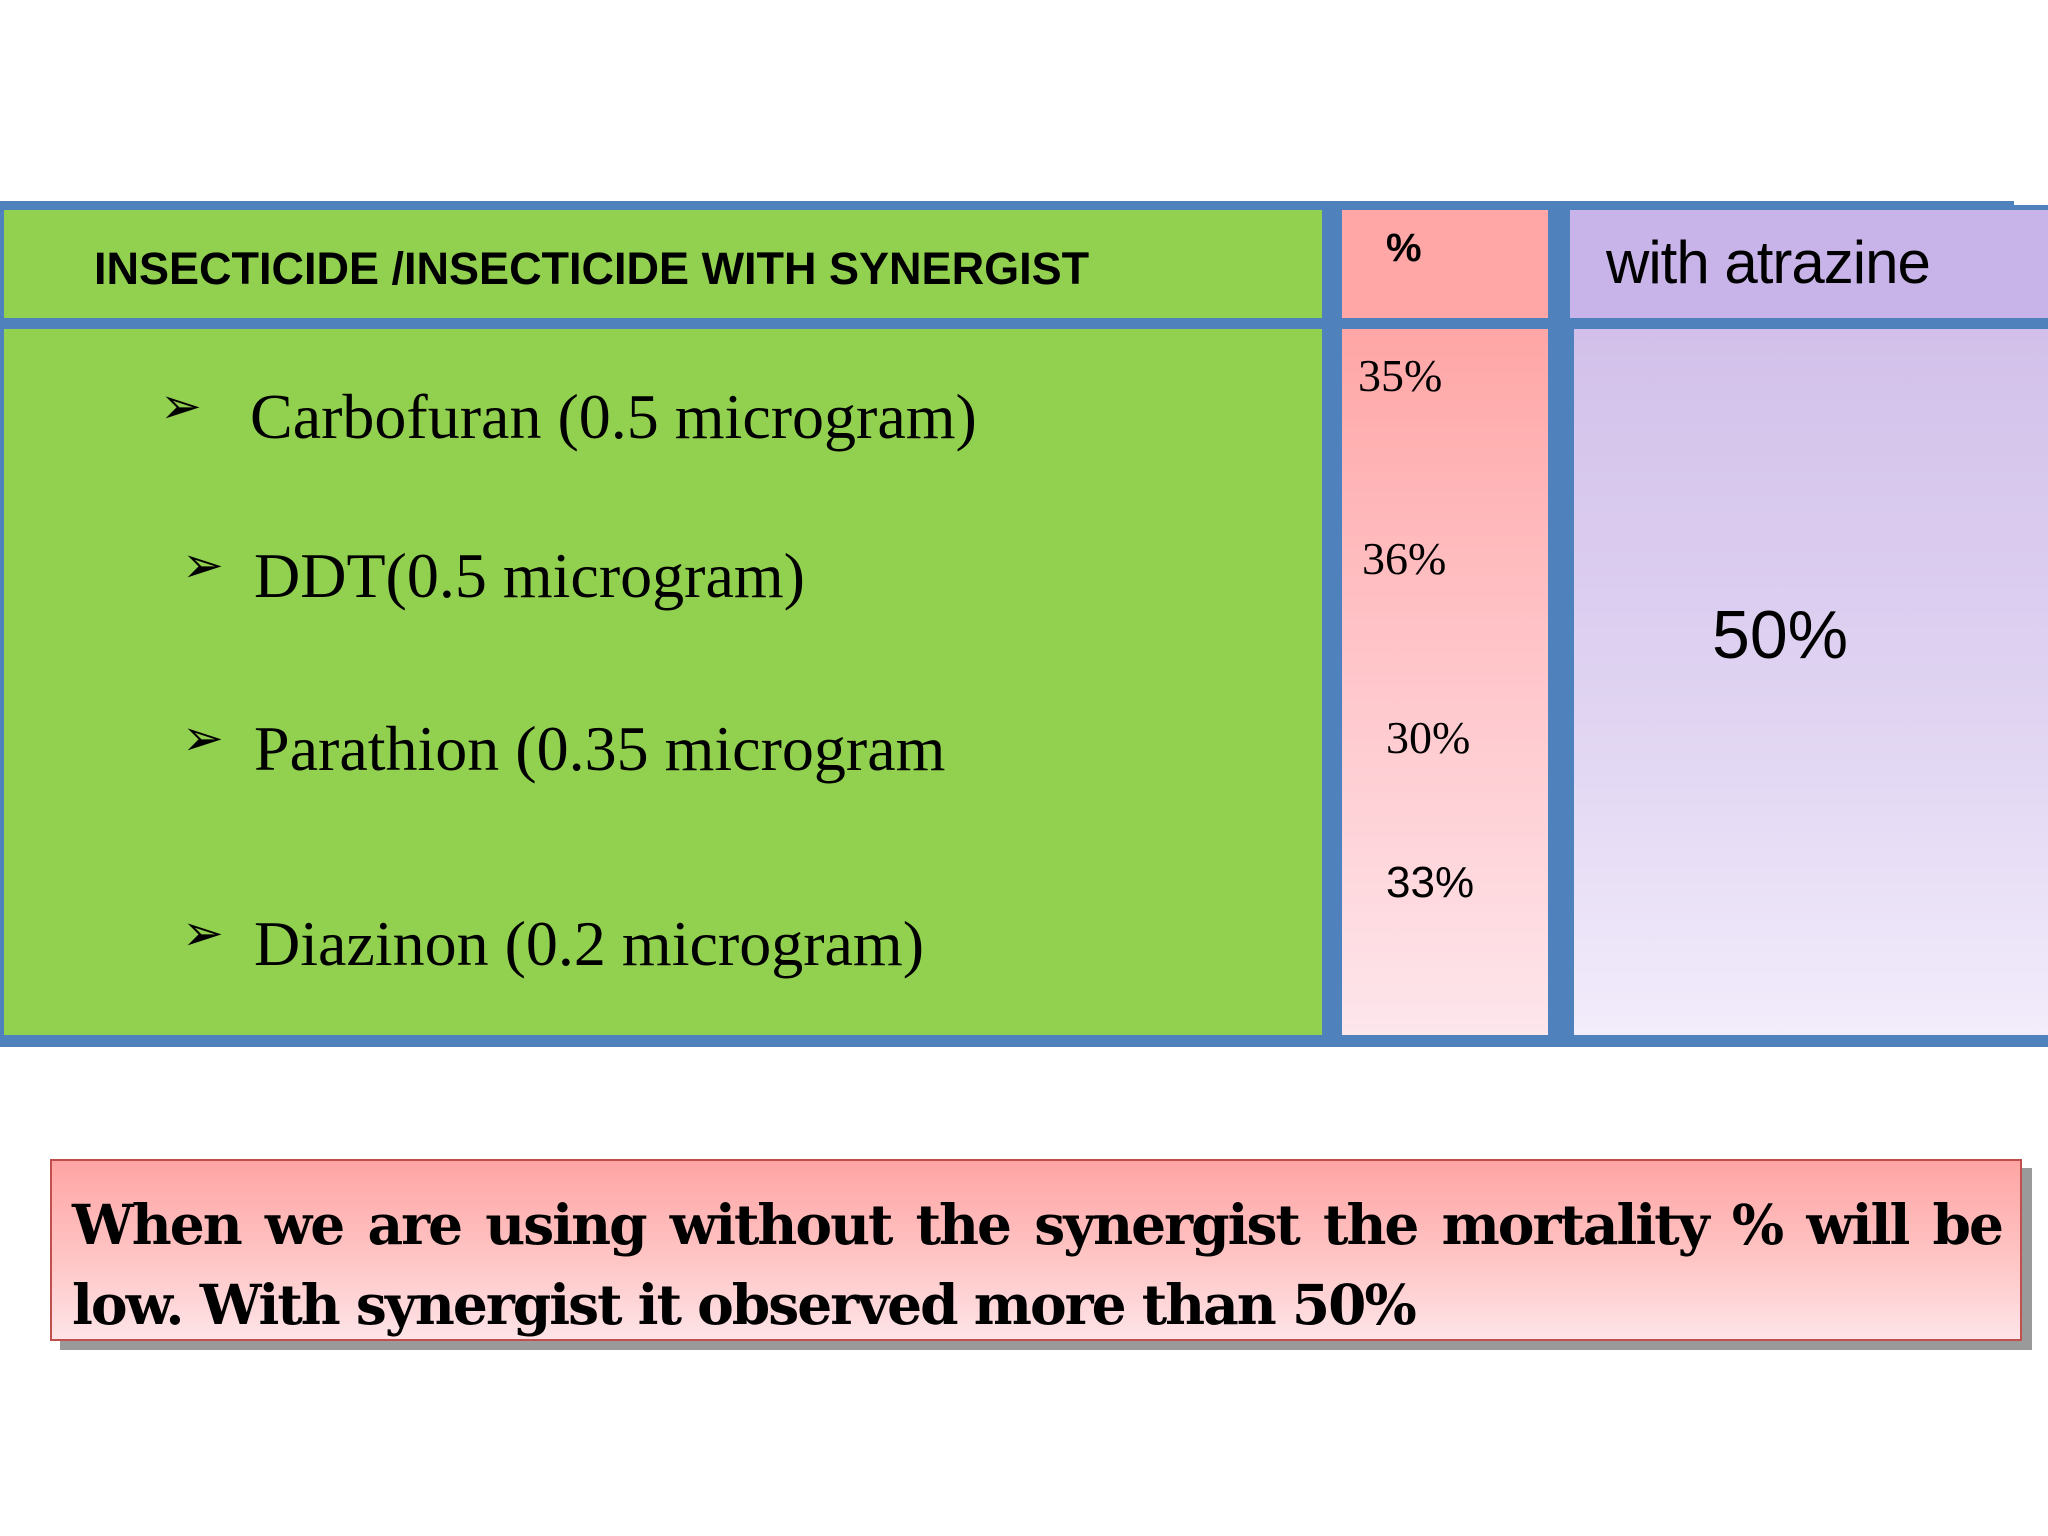 The height and width of the screenshot is (1536, 2048). What do you see at coordinates (589, 943) in the screenshot?
I see `row-diazinon: Diazinon (0.2 microgram)` at bounding box center [589, 943].